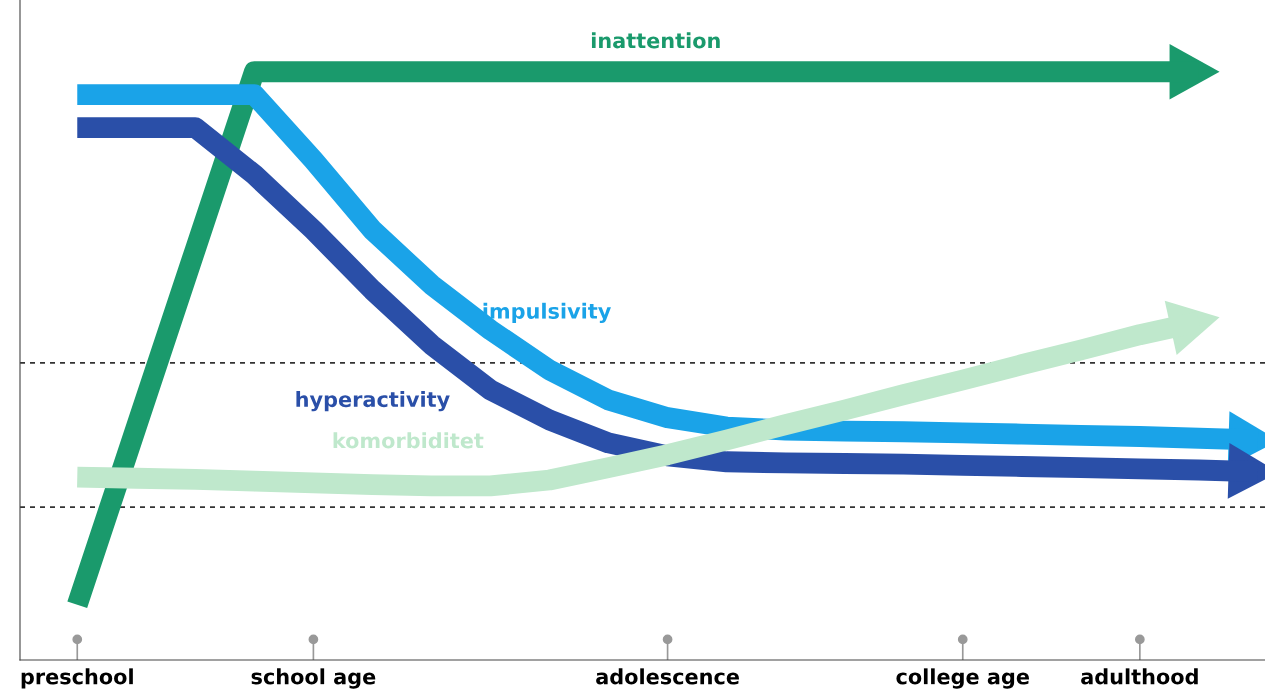  I want to click on series-label: inattention, so click(655, 40).